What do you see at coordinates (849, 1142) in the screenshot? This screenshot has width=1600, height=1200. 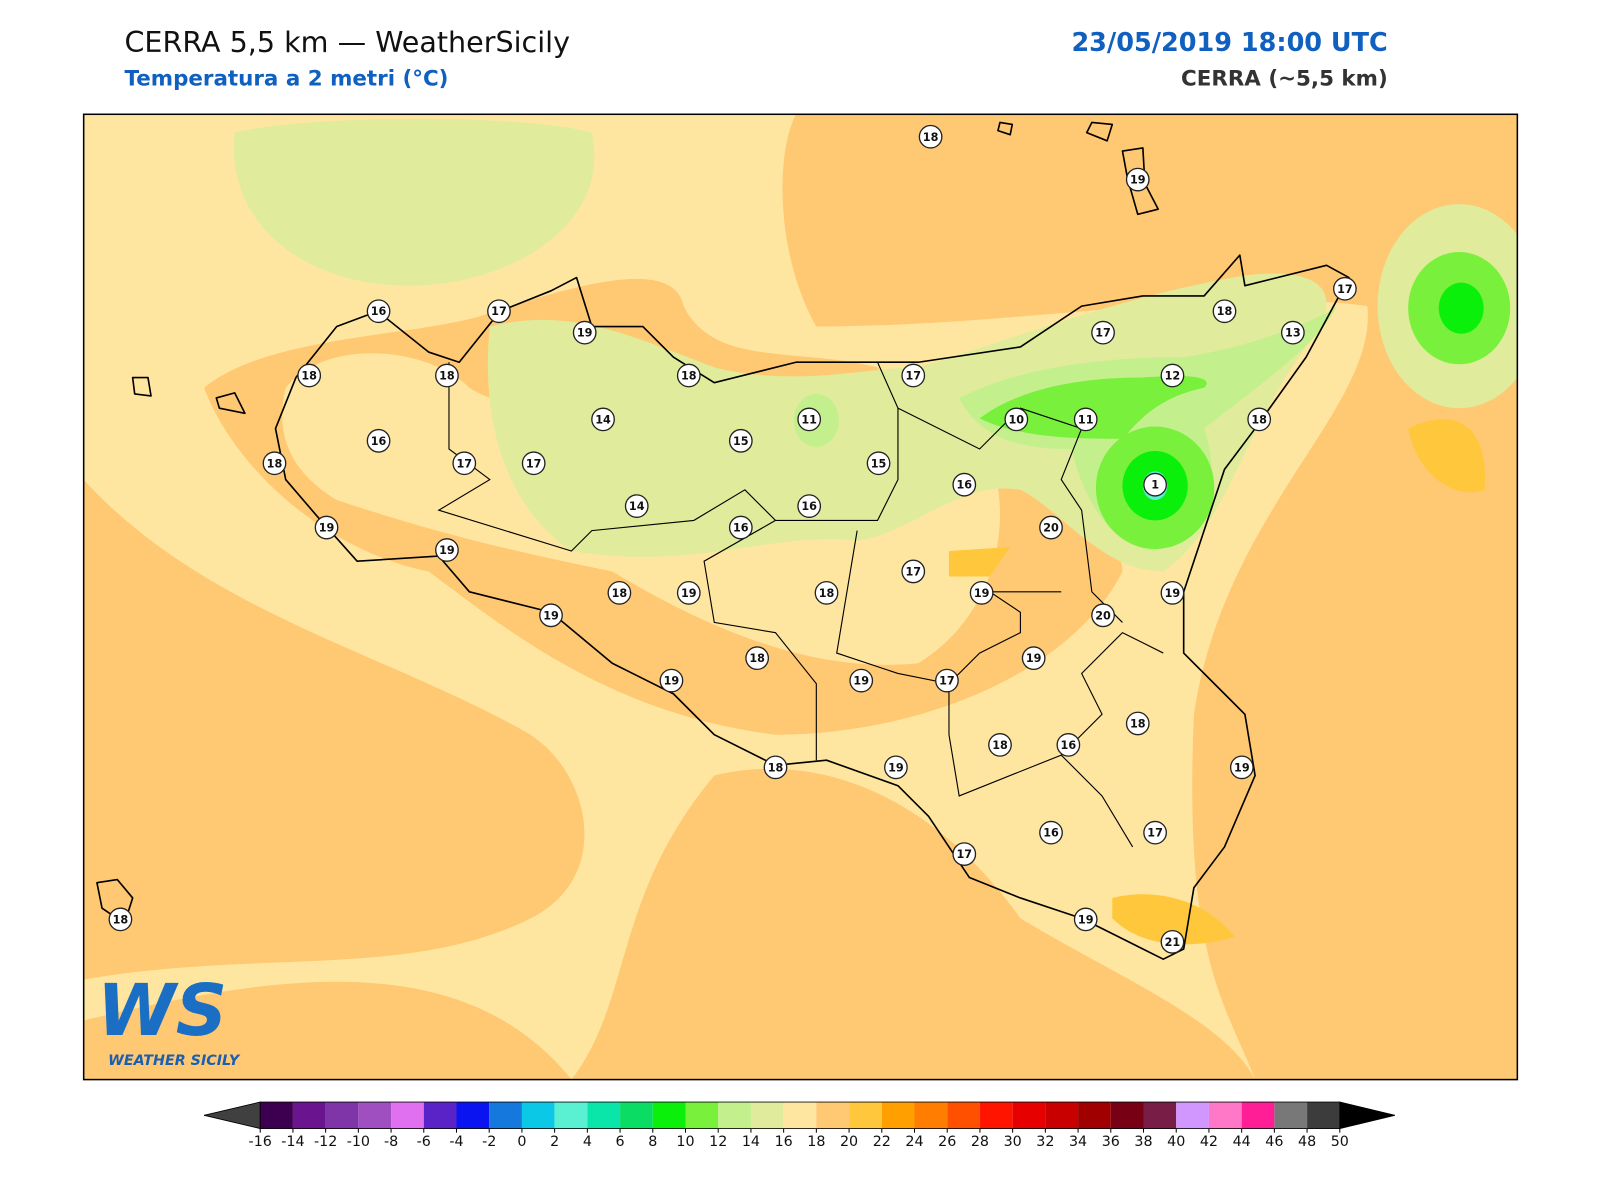 I see `colorbar-tick-label: 20` at bounding box center [849, 1142].